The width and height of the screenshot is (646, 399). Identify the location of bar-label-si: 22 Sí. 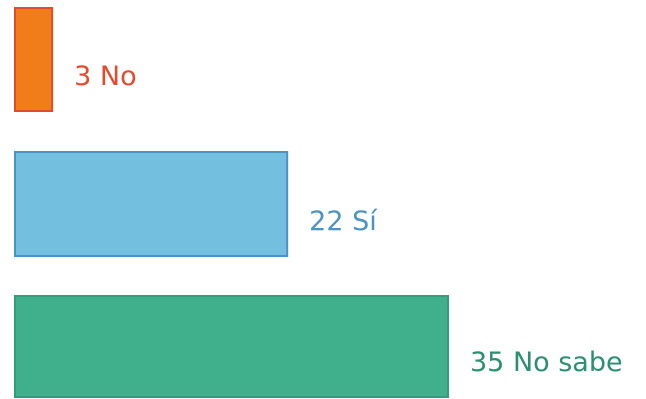
(343, 221).